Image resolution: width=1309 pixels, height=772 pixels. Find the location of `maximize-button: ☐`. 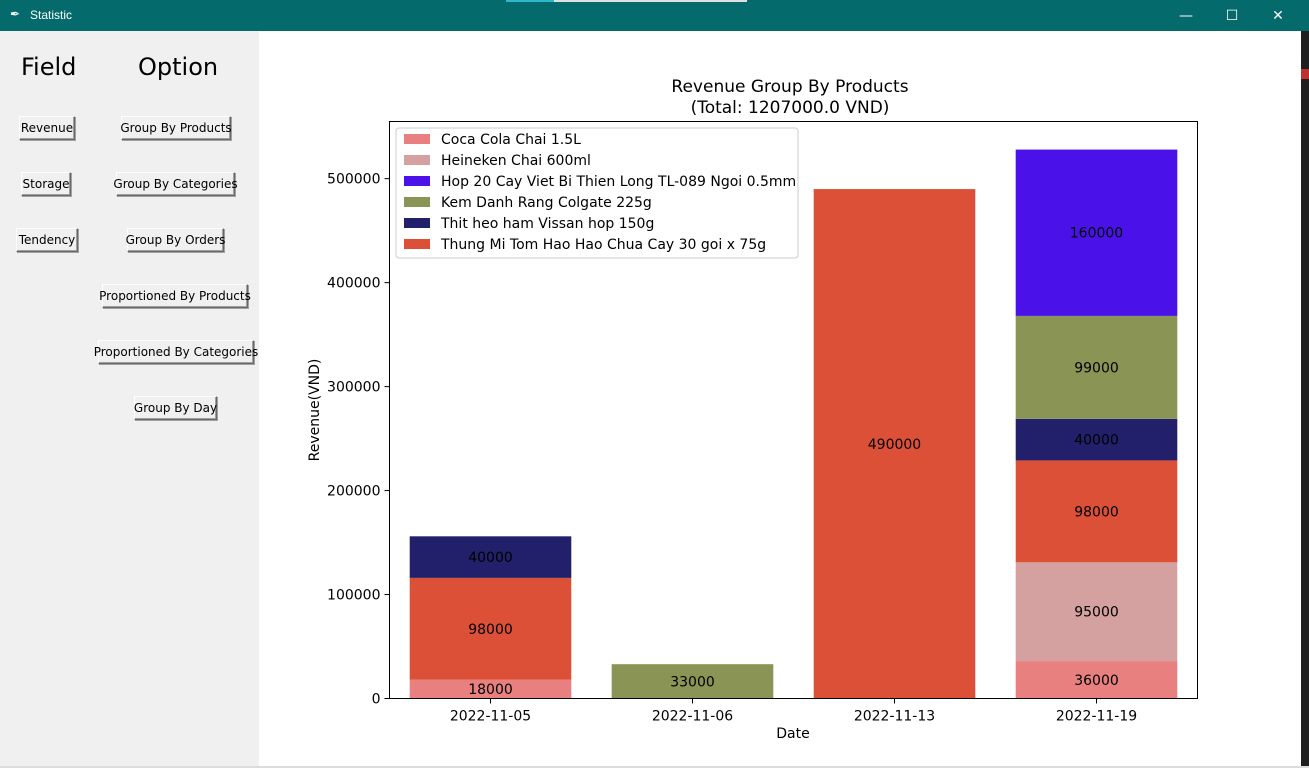

maximize-button: ☐ is located at coordinates (1232, 15).